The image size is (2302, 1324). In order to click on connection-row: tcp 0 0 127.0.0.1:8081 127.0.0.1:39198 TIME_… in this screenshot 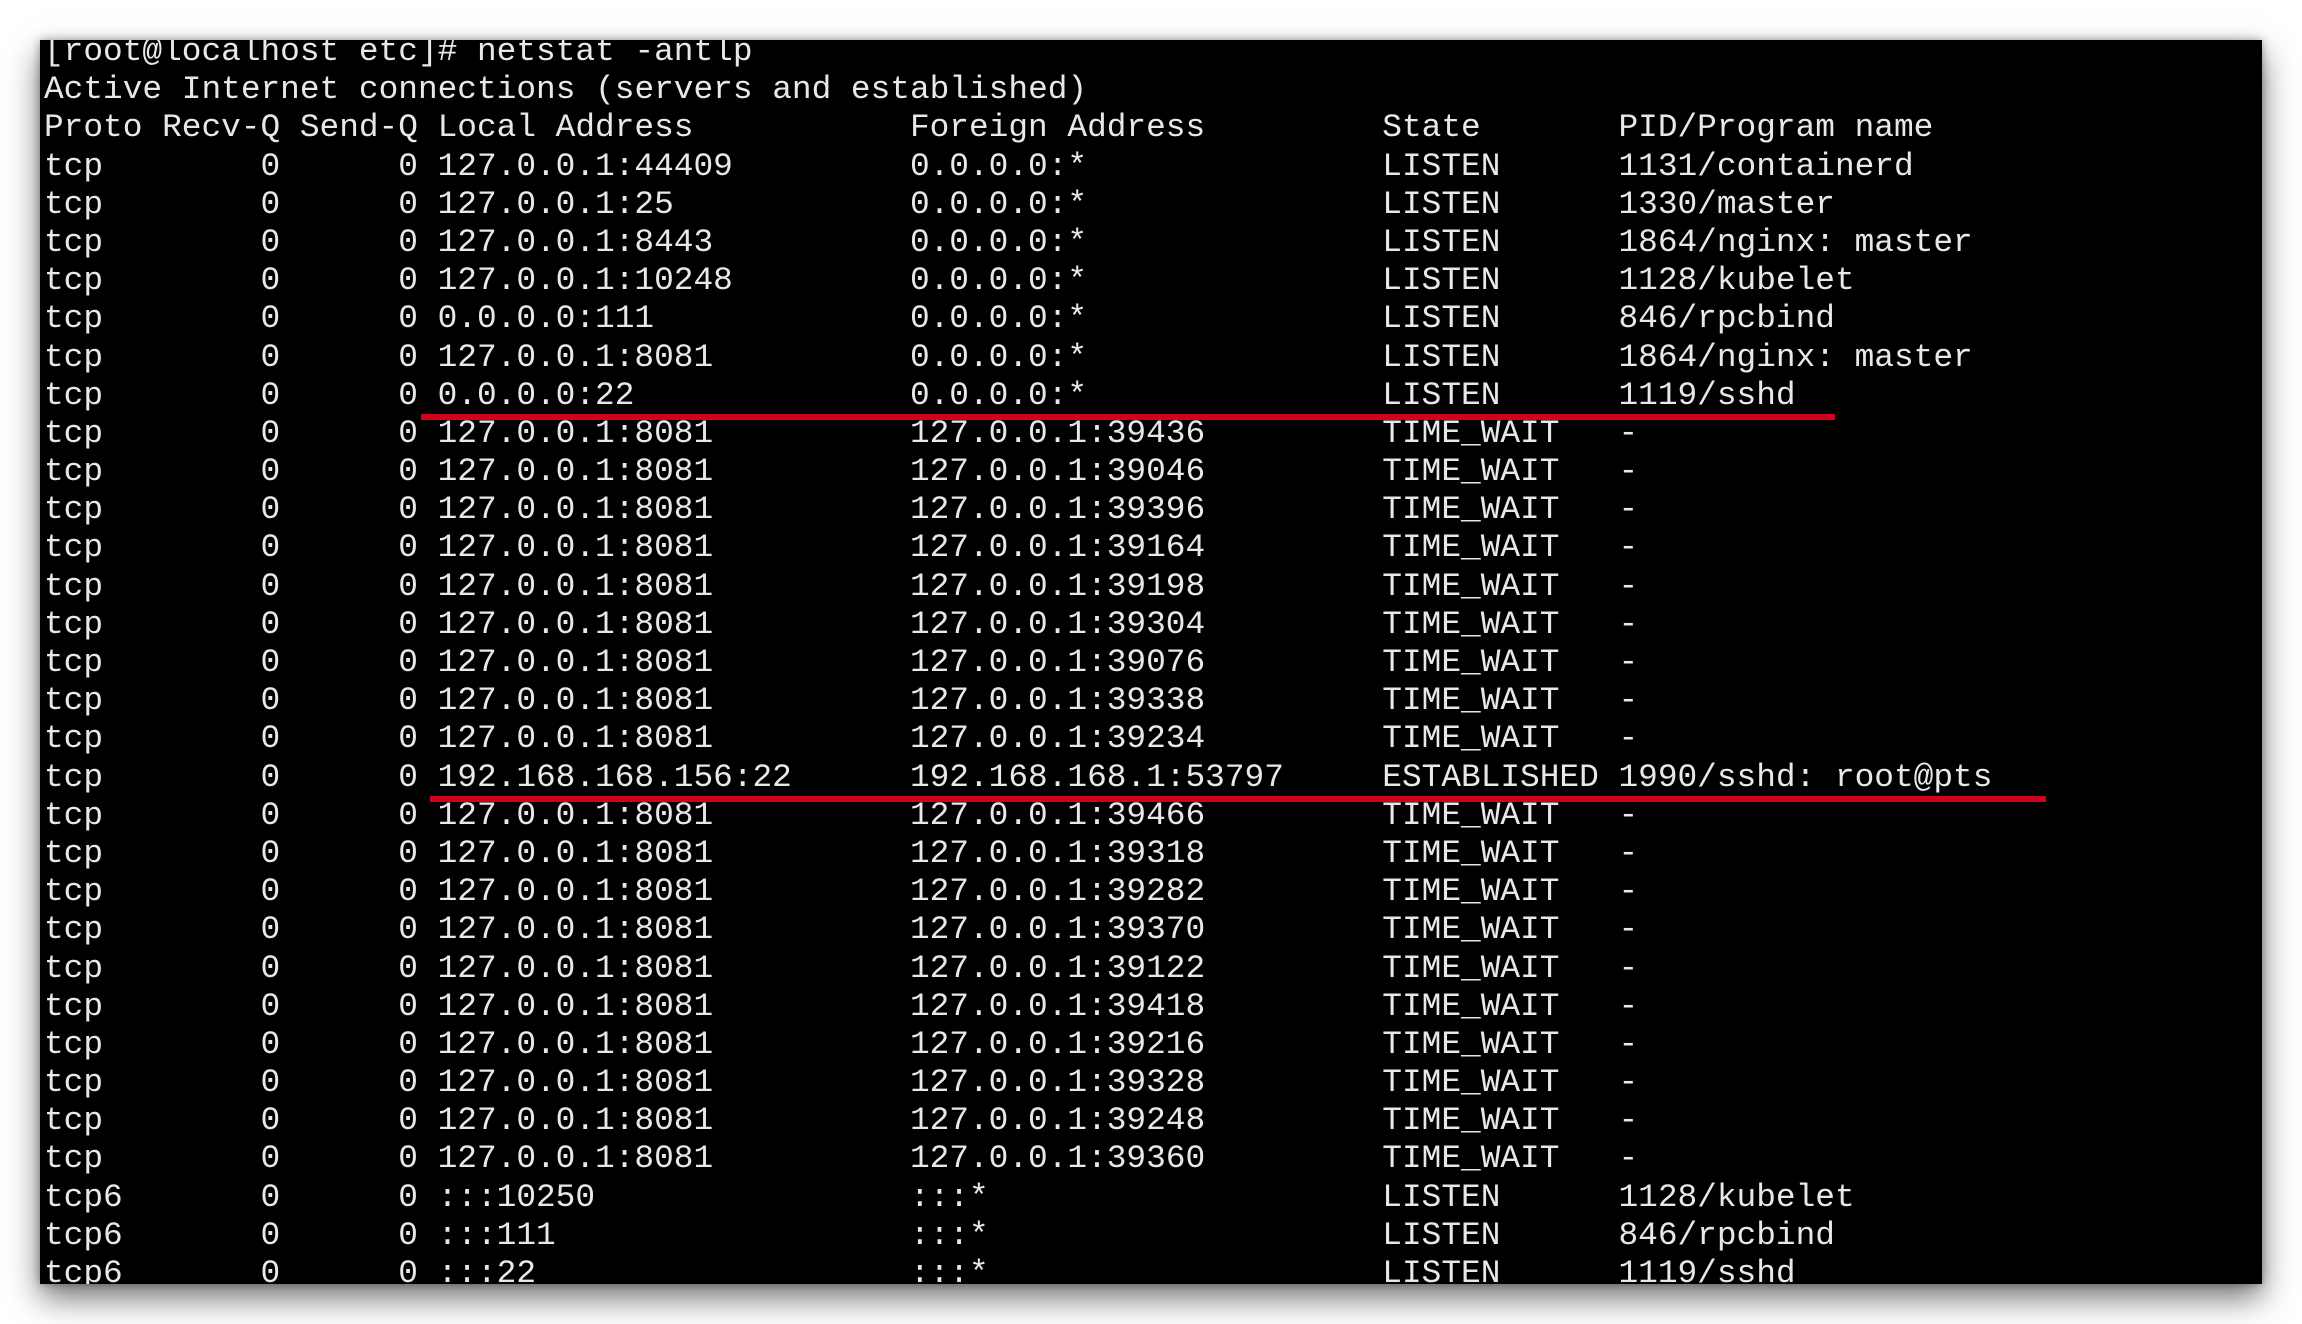, I will do `click(1018, 587)`.